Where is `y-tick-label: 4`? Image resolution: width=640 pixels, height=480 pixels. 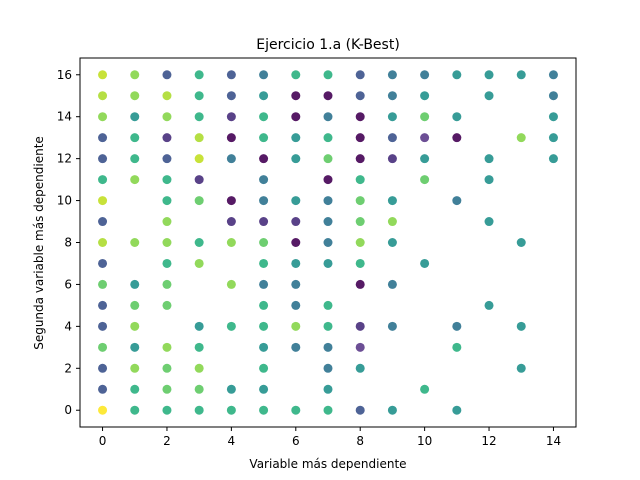 y-tick-label: 4 is located at coordinates (68, 326).